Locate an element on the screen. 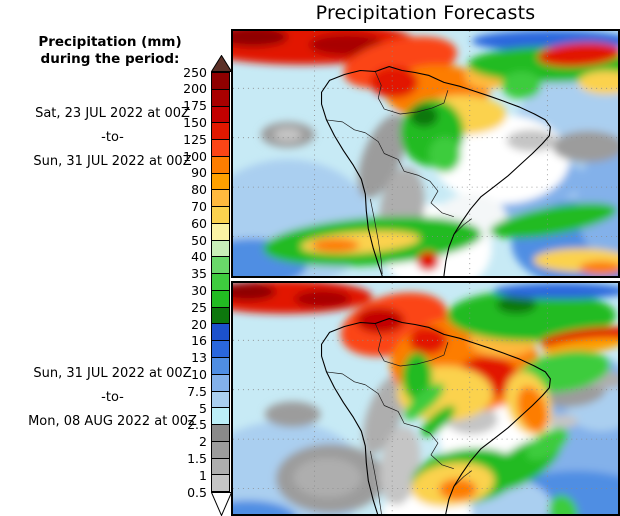 This screenshot has height=516, width=620. colorbar-tick-label: 125 is located at coordinates (195, 139).